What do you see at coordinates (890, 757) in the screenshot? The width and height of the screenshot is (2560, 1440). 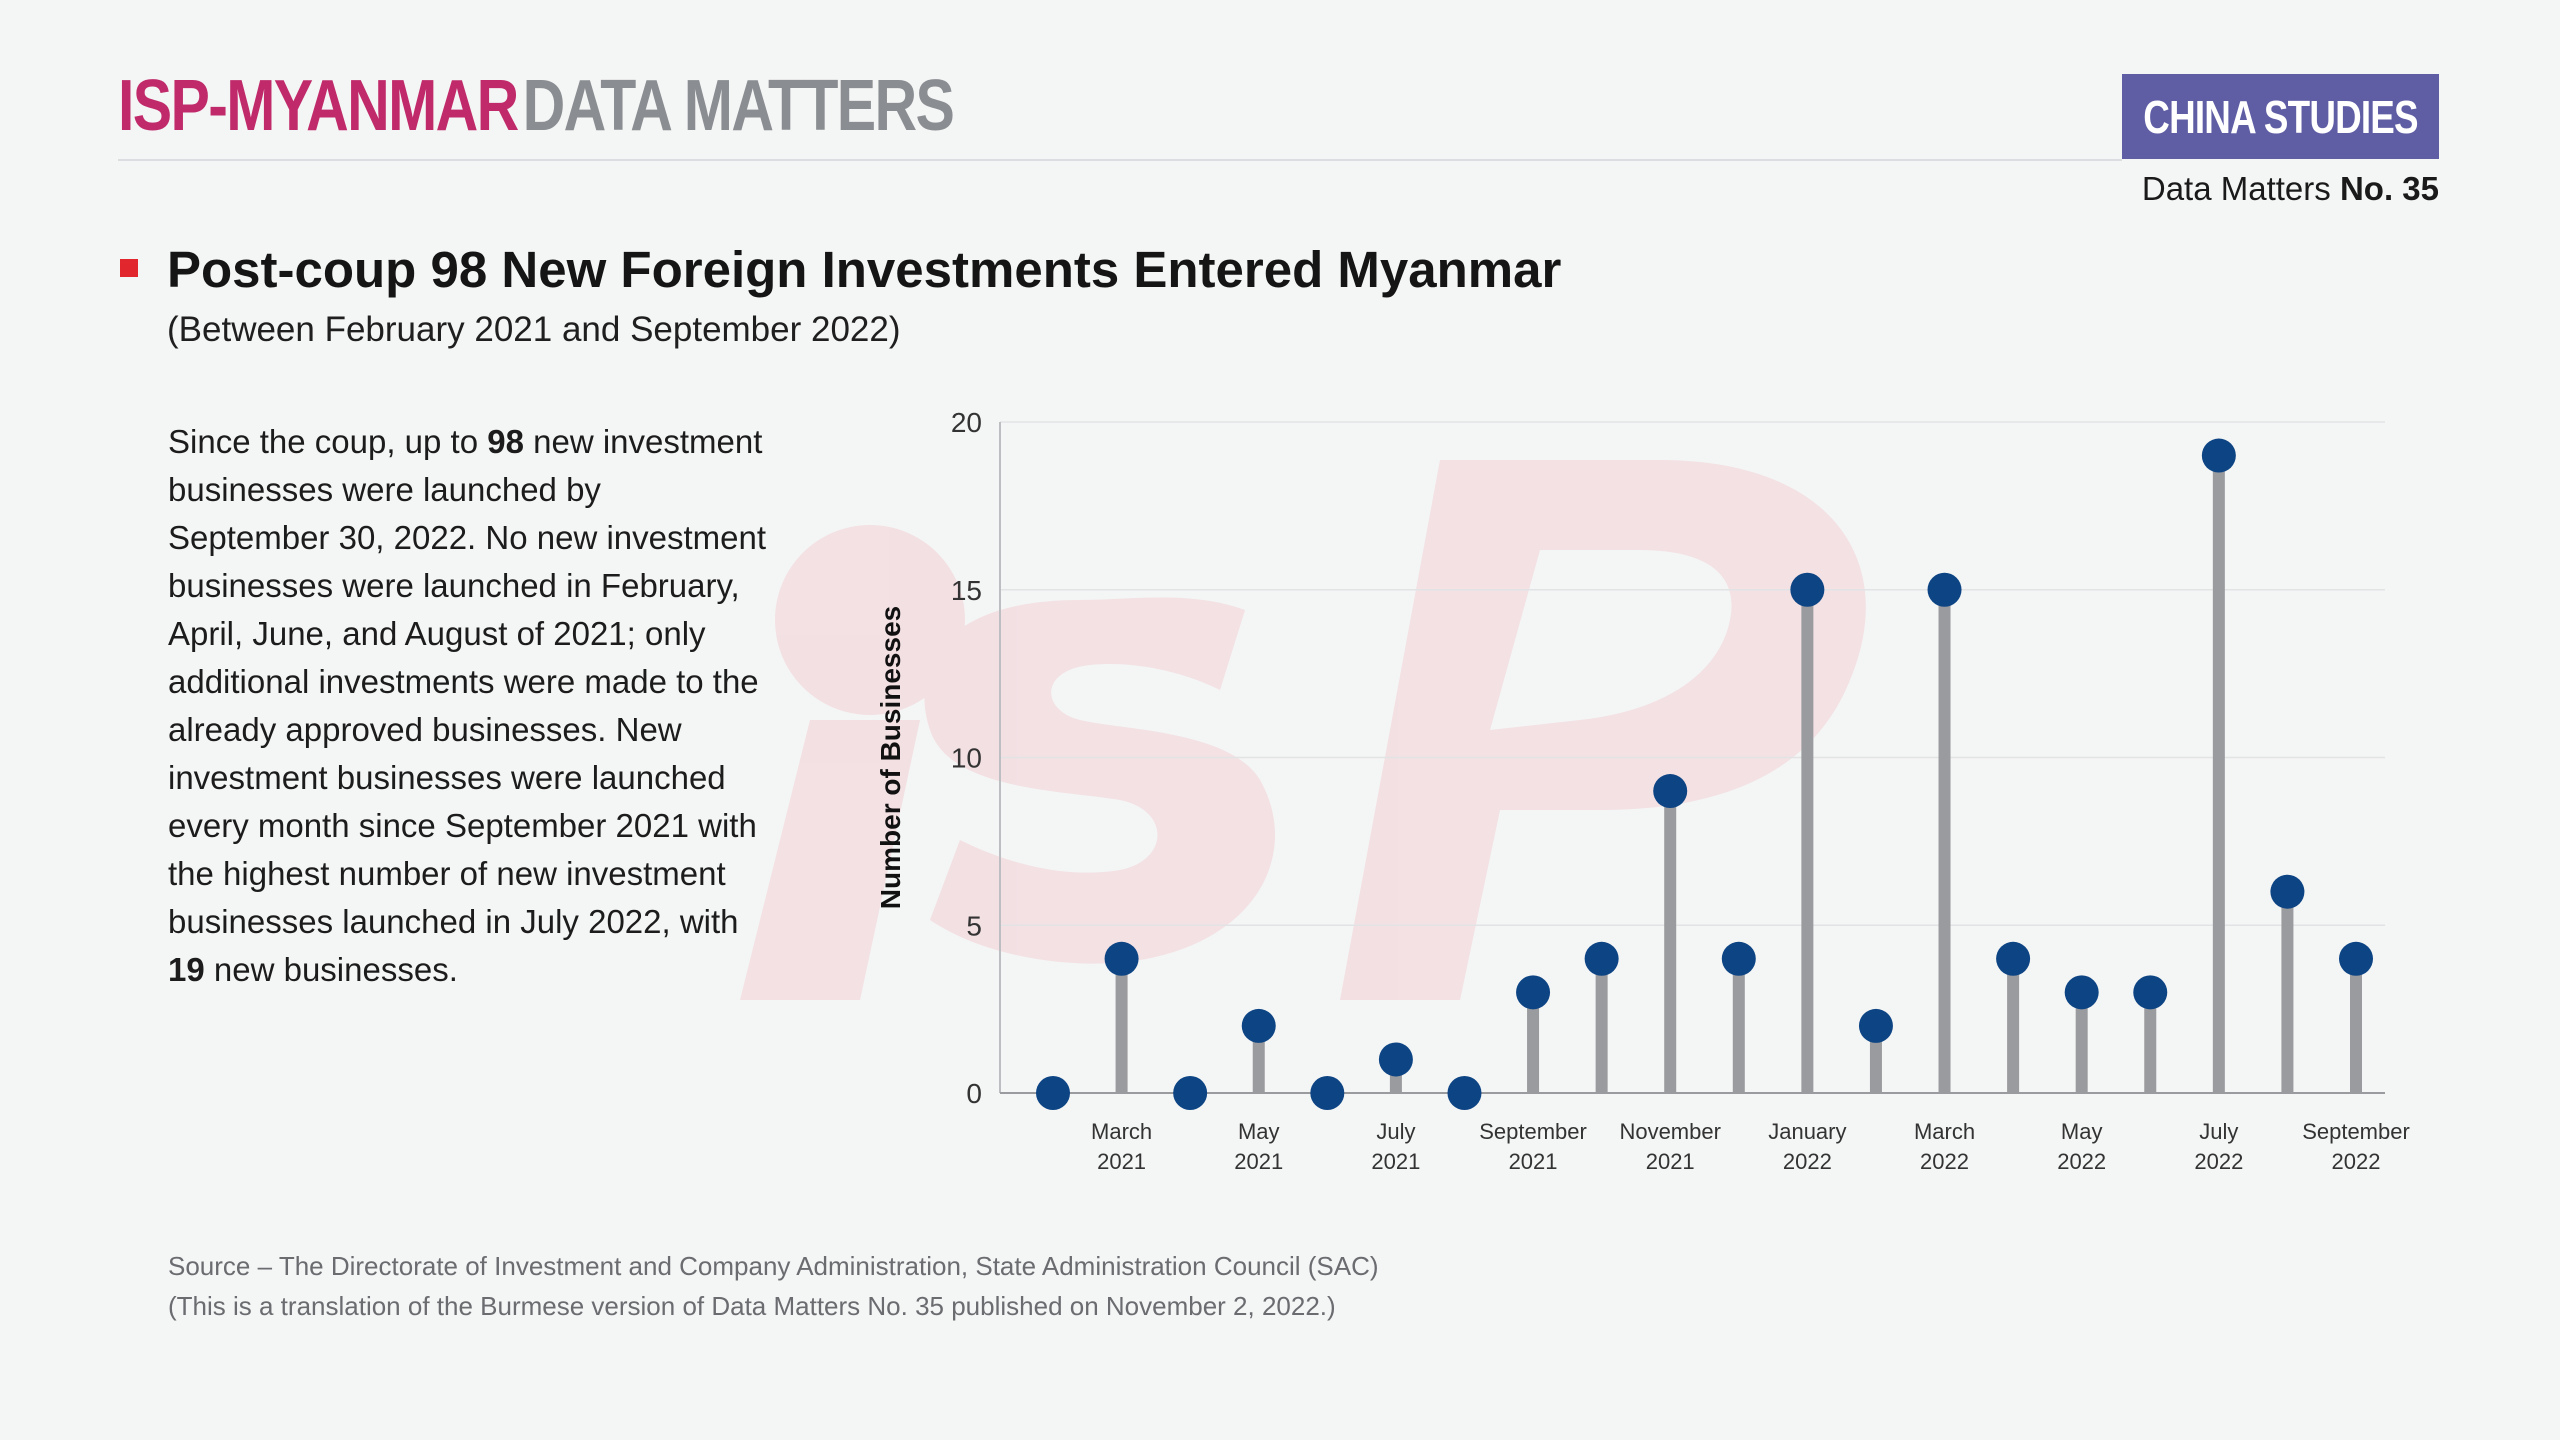 I see `y-axis-title: Number of Businesses` at bounding box center [890, 757].